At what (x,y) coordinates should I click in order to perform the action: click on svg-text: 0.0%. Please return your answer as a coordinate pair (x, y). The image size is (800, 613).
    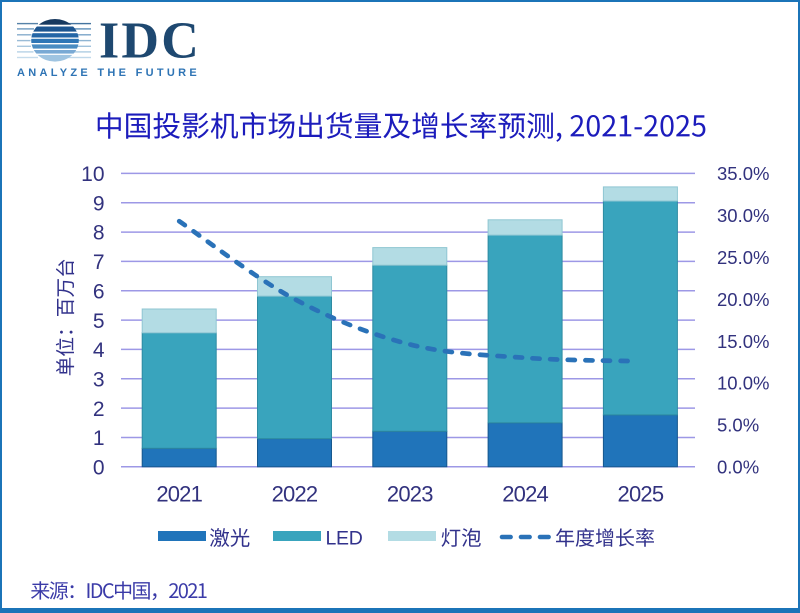
    Looking at the image, I should click on (738, 467).